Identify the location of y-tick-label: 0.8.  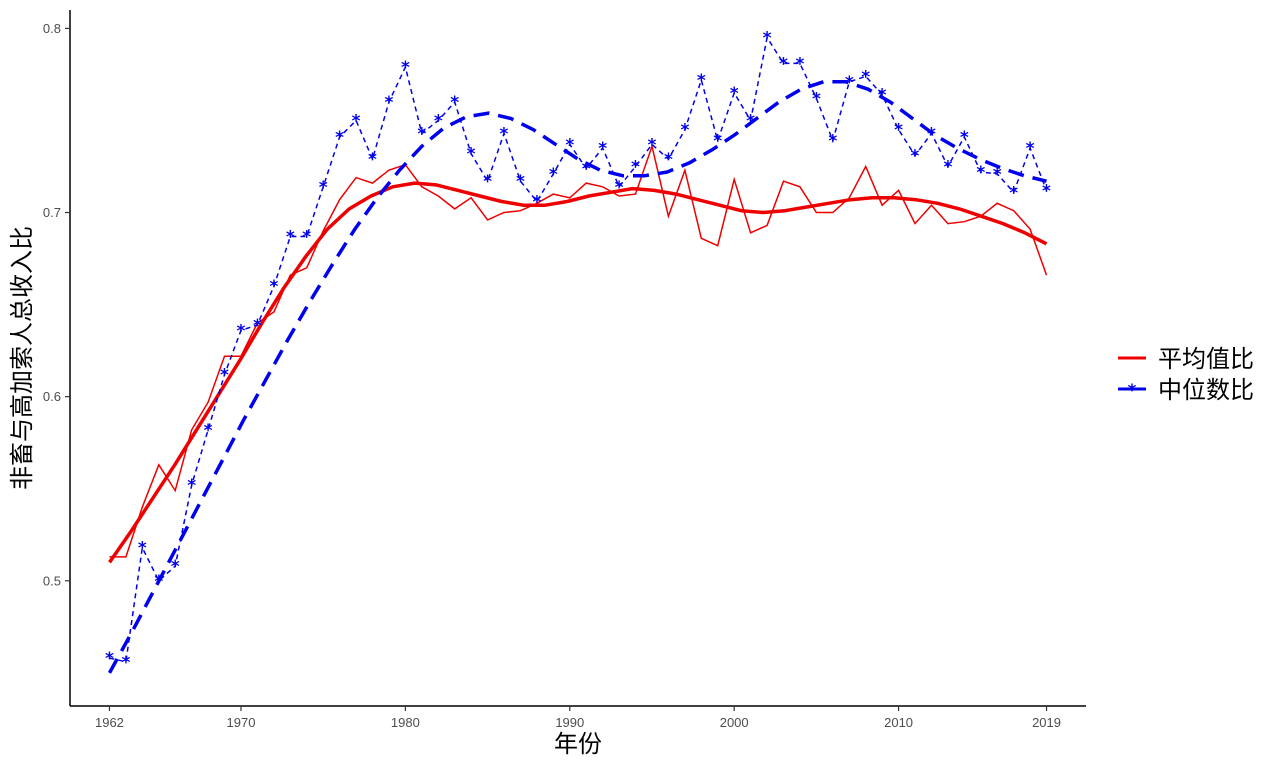
(52, 28).